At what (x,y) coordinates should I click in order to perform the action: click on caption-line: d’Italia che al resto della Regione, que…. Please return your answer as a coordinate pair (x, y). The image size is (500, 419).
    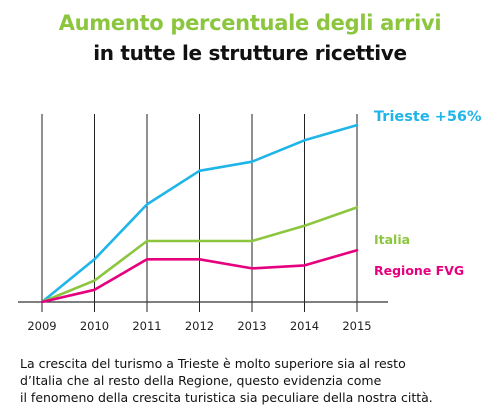
    Looking at the image, I should click on (201, 380).